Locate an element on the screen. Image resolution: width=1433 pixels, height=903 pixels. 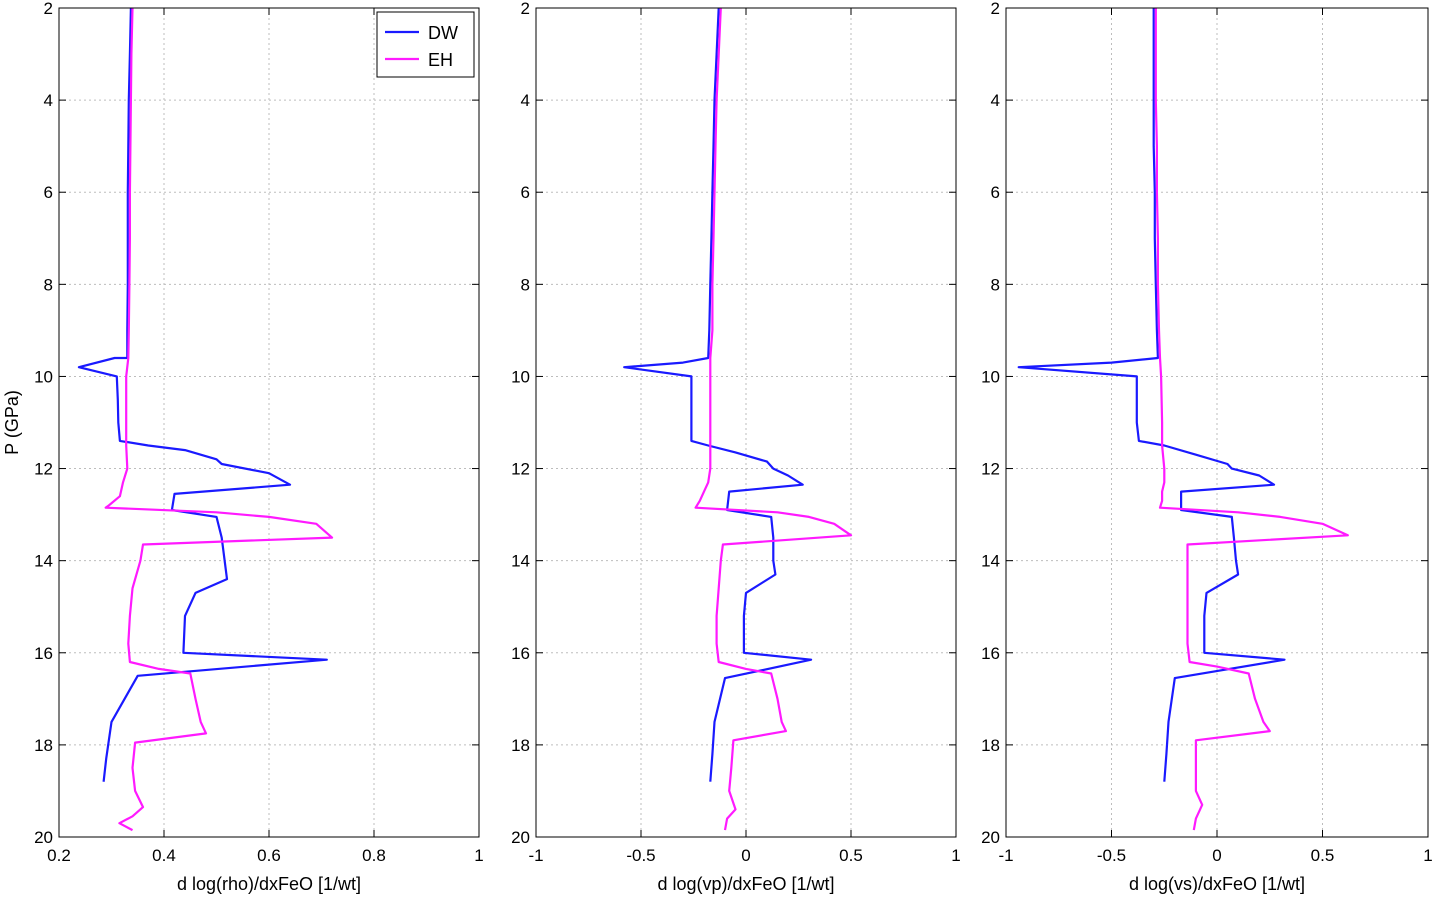
legend-box is located at coordinates (425, 44).